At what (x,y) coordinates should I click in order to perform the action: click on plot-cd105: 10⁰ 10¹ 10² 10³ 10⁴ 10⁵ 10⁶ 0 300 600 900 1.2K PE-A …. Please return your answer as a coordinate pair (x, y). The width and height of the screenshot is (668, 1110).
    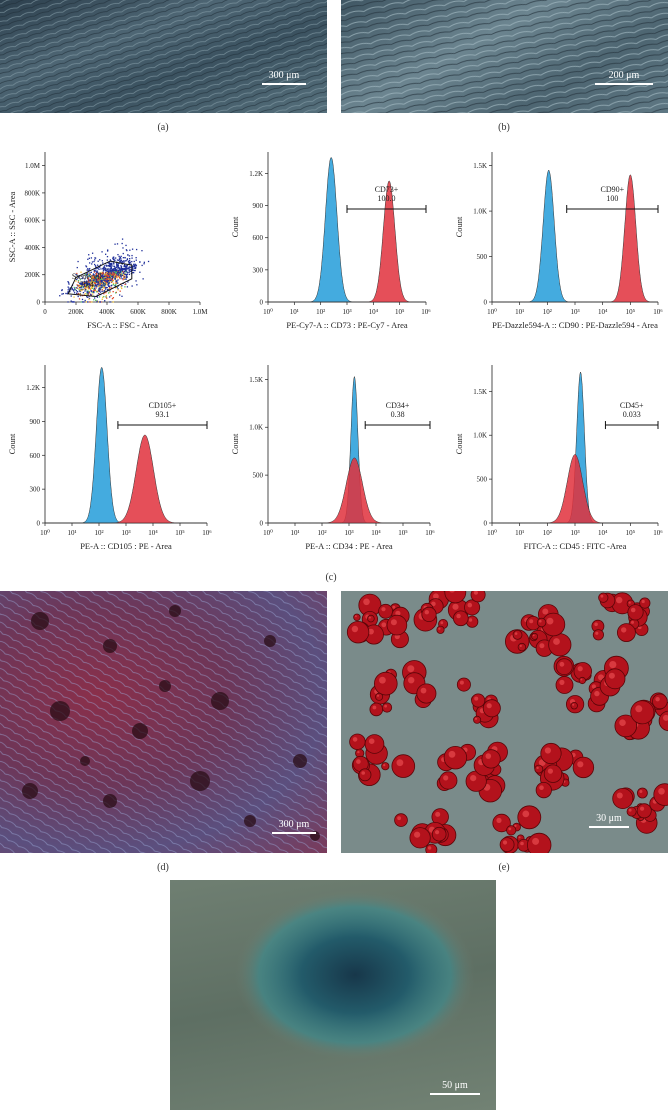
    Looking at the image, I should click on (109, 458).